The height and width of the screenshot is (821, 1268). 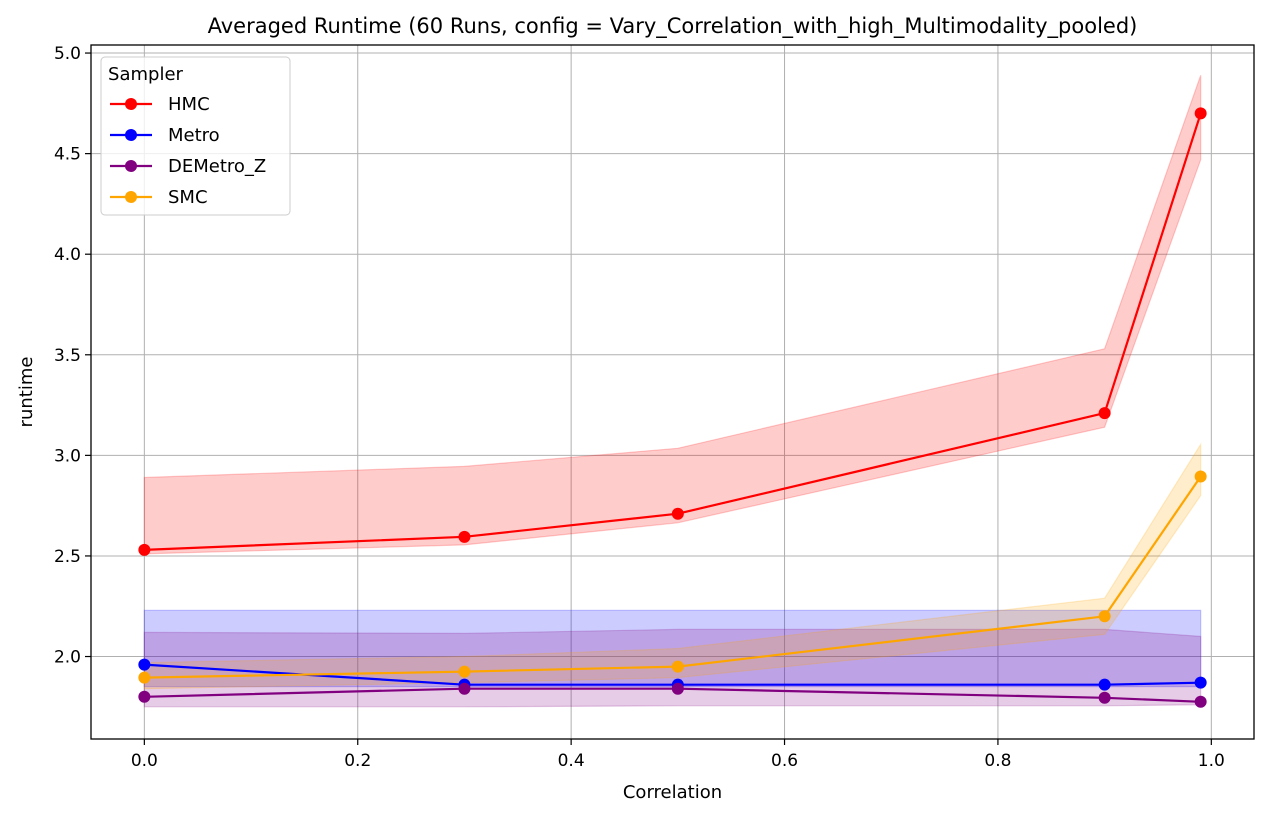 What do you see at coordinates (131, 135) in the screenshot?
I see `legend-marker-metro` at bounding box center [131, 135].